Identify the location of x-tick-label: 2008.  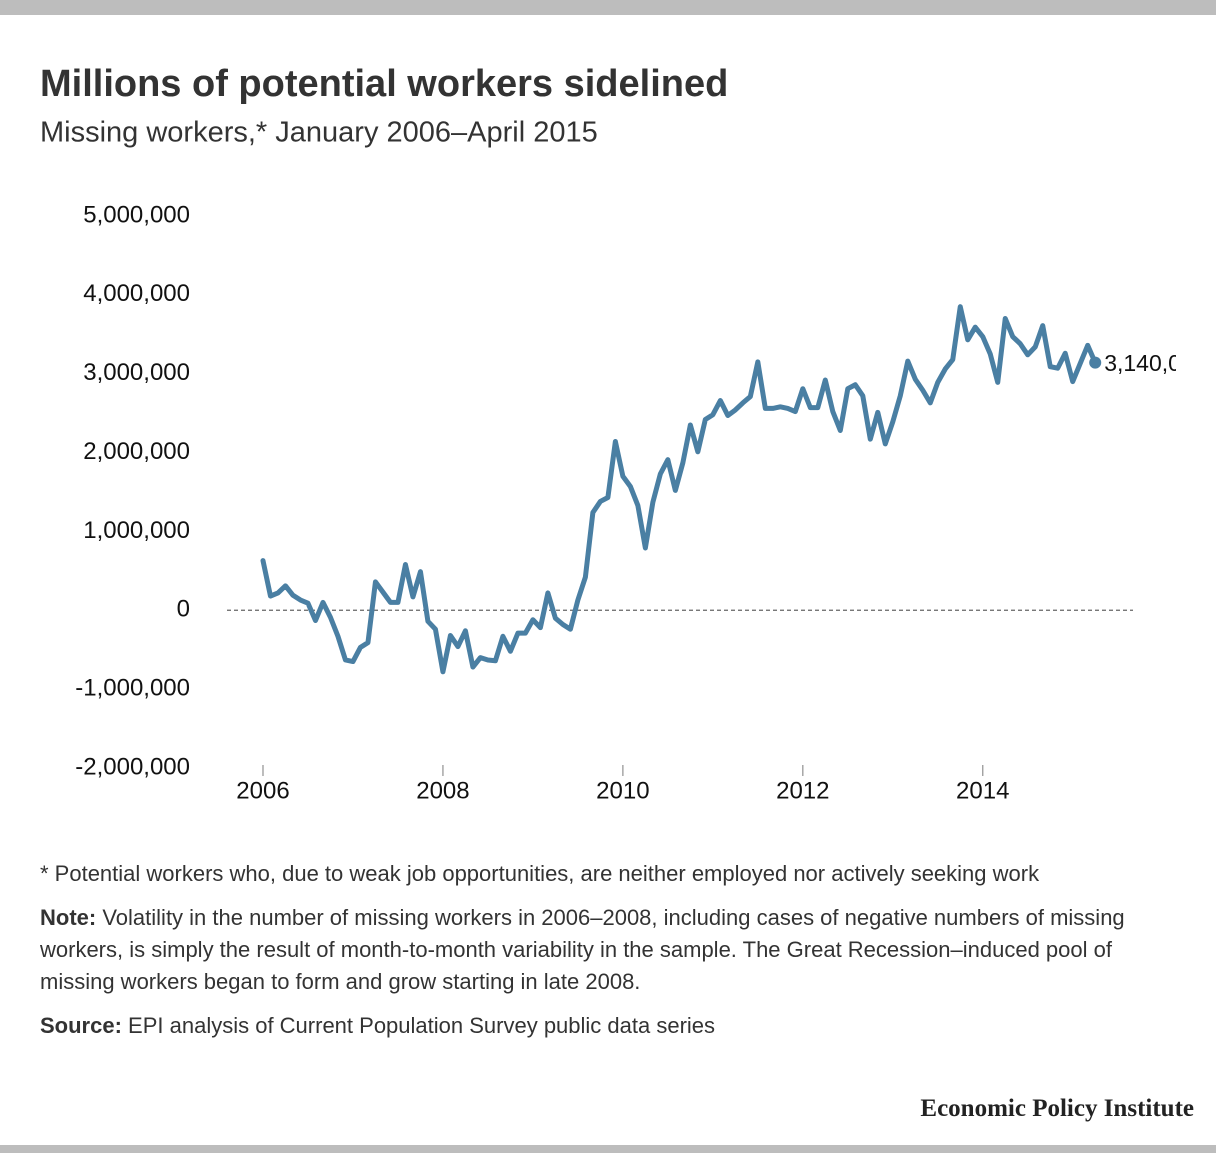
(442, 790).